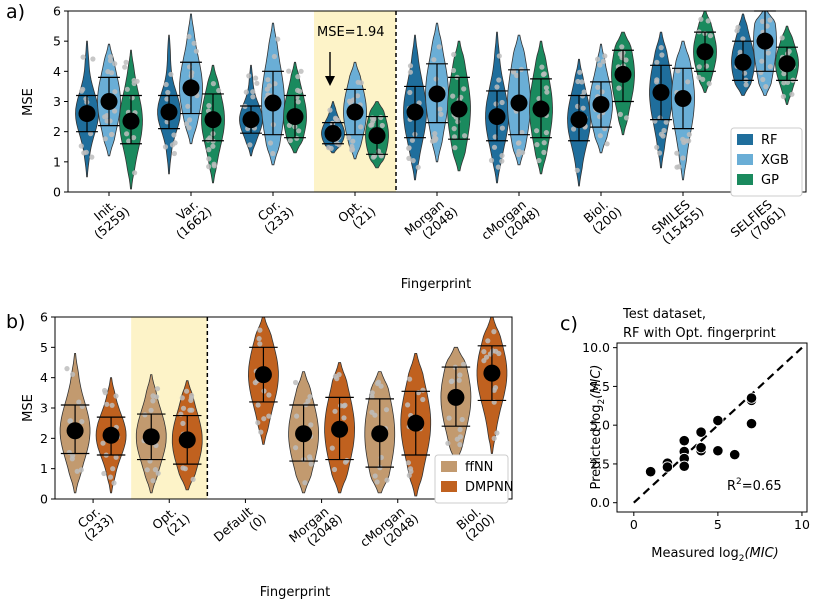 This screenshot has width=821, height=613. What do you see at coordinates (449, 466) in the screenshot?
I see `legend-swatch-ffNN` at bounding box center [449, 466].